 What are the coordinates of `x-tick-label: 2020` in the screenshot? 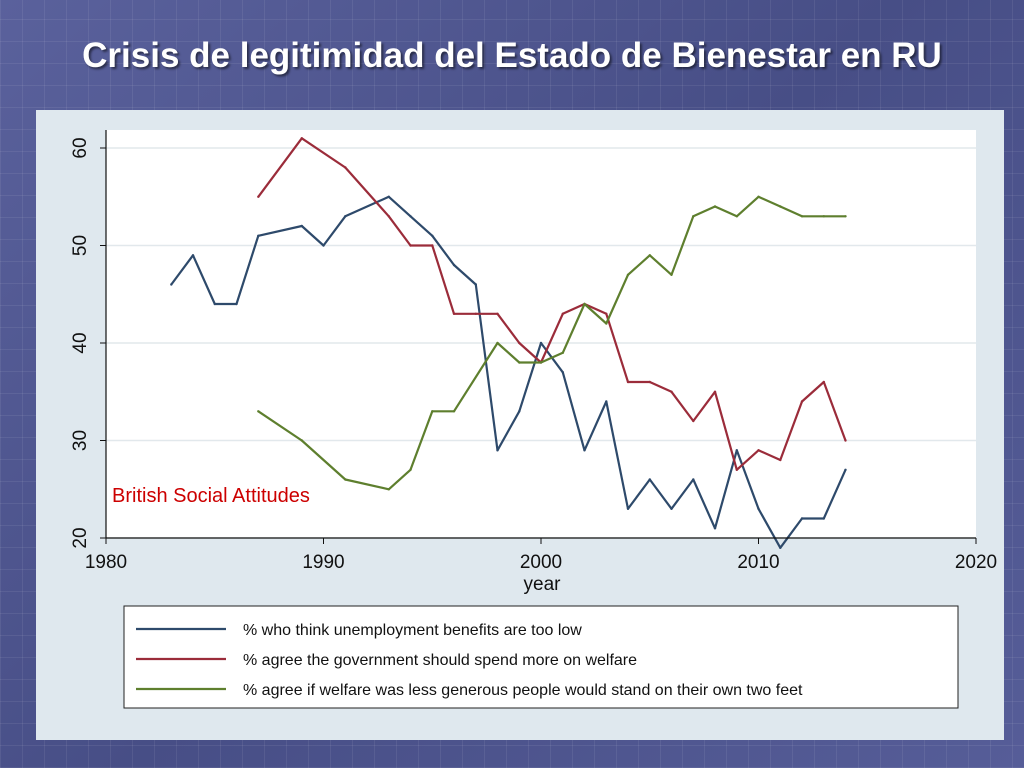 It's located at (976, 562).